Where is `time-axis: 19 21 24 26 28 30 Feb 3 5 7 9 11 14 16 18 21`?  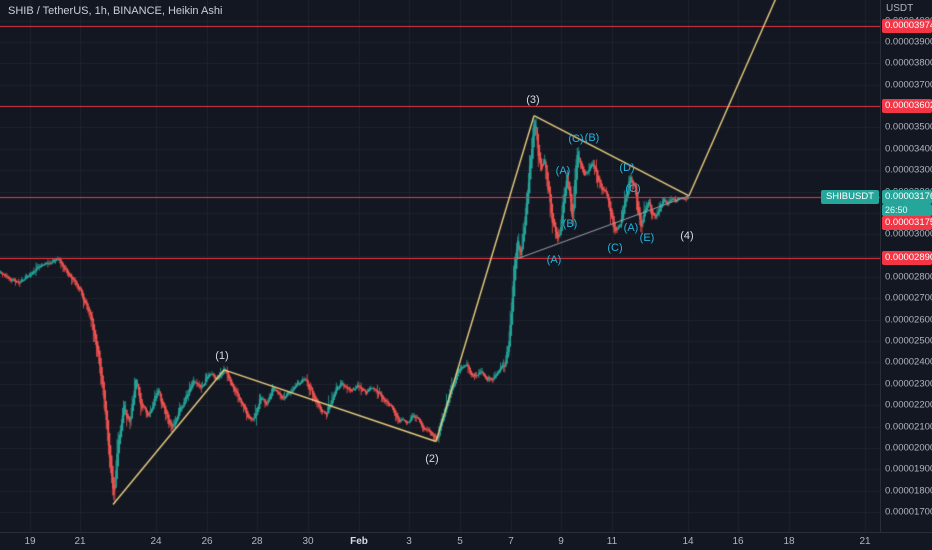
time-axis: 19 21 24 26 28 30 Feb 3 5 7 9 11 14 16 18 21 is located at coordinates (466, 541).